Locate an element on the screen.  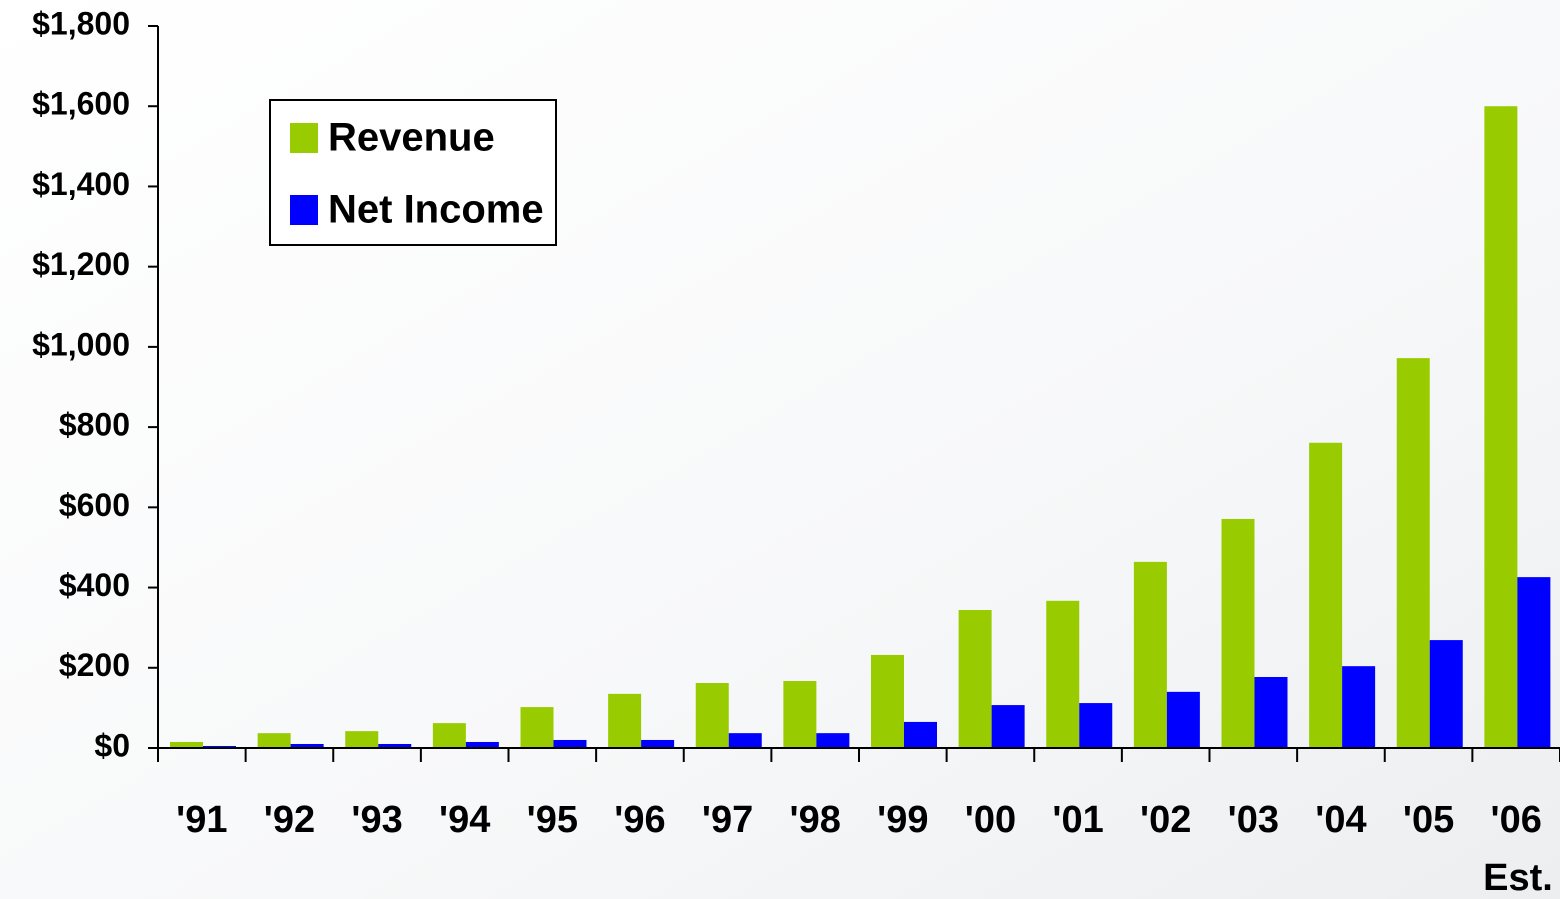
legend-label: Revenue is located at coordinates (411, 138).